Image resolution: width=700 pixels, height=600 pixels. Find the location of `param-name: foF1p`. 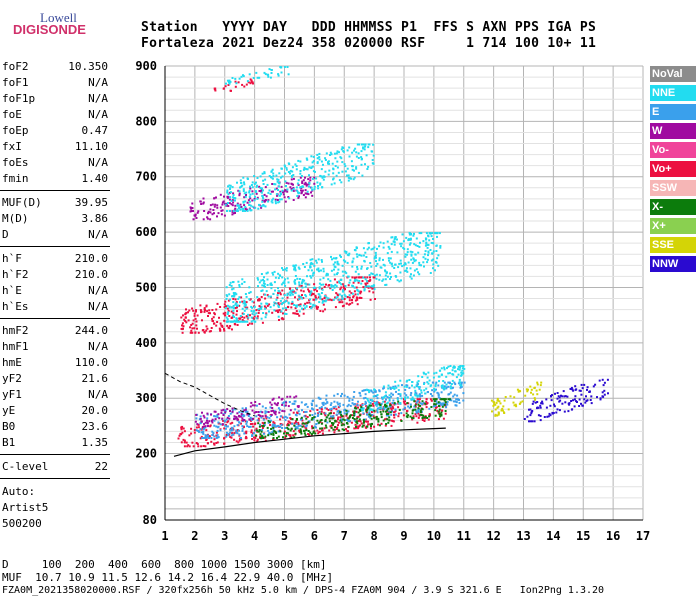

param-name: foF1p is located at coordinates (19, 98).